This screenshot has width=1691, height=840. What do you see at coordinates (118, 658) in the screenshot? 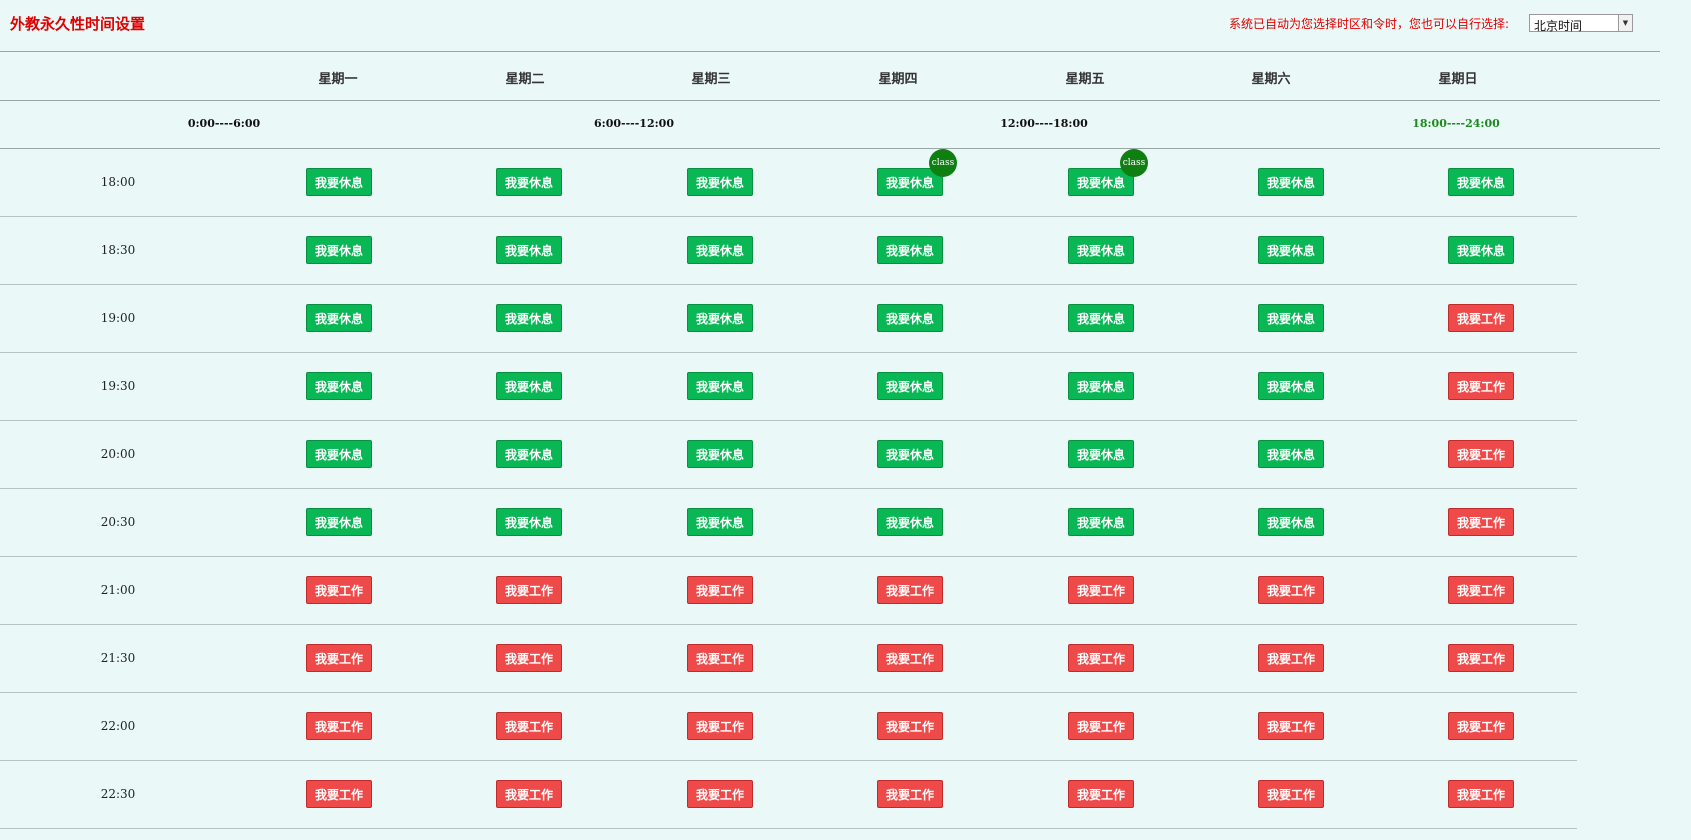
I see `time-label: 21:30` at bounding box center [118, 658].